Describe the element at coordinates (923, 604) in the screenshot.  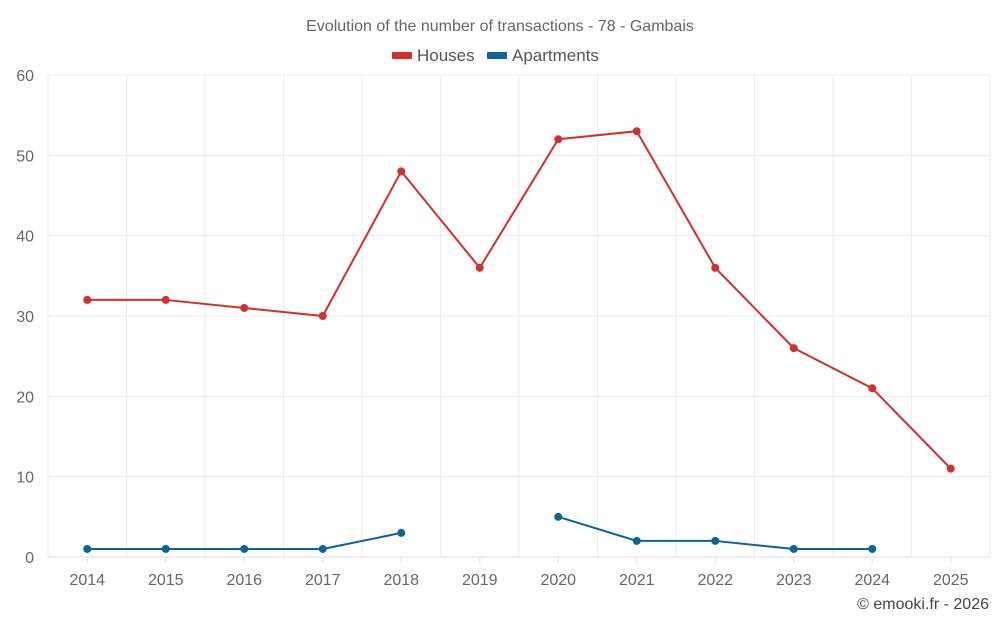
I see `credit-text: © emooki.fr - 2026` at that location.